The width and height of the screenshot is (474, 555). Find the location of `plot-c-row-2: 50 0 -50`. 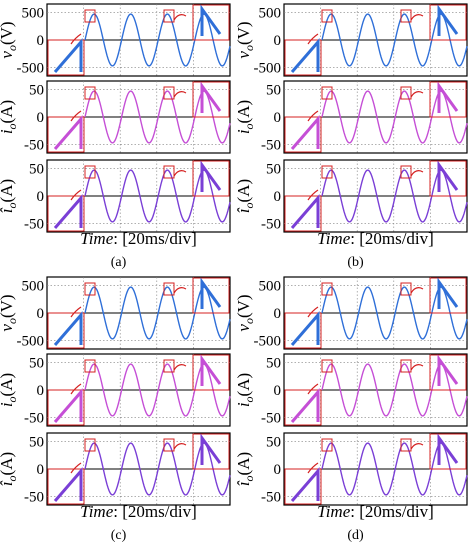

plot-c-row-2: 50 0 -50 is located at coordinates (127, 390).